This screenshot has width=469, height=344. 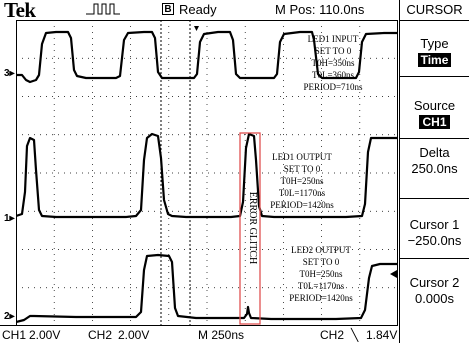 What do you see at coordinates (333, 87) in the screenshot?
I see `annotation-line: PERIOD=710ns` at bounding box center [333, 87].